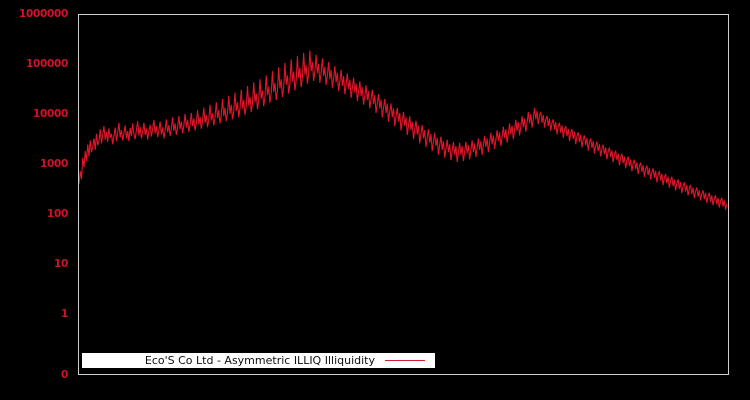 Image resolution: width=750 pixels, height=400 pixels. Describe the element at coordinates (53, 164) in the screenshot. I see `y-tick-label-1000: 1000` at that location.